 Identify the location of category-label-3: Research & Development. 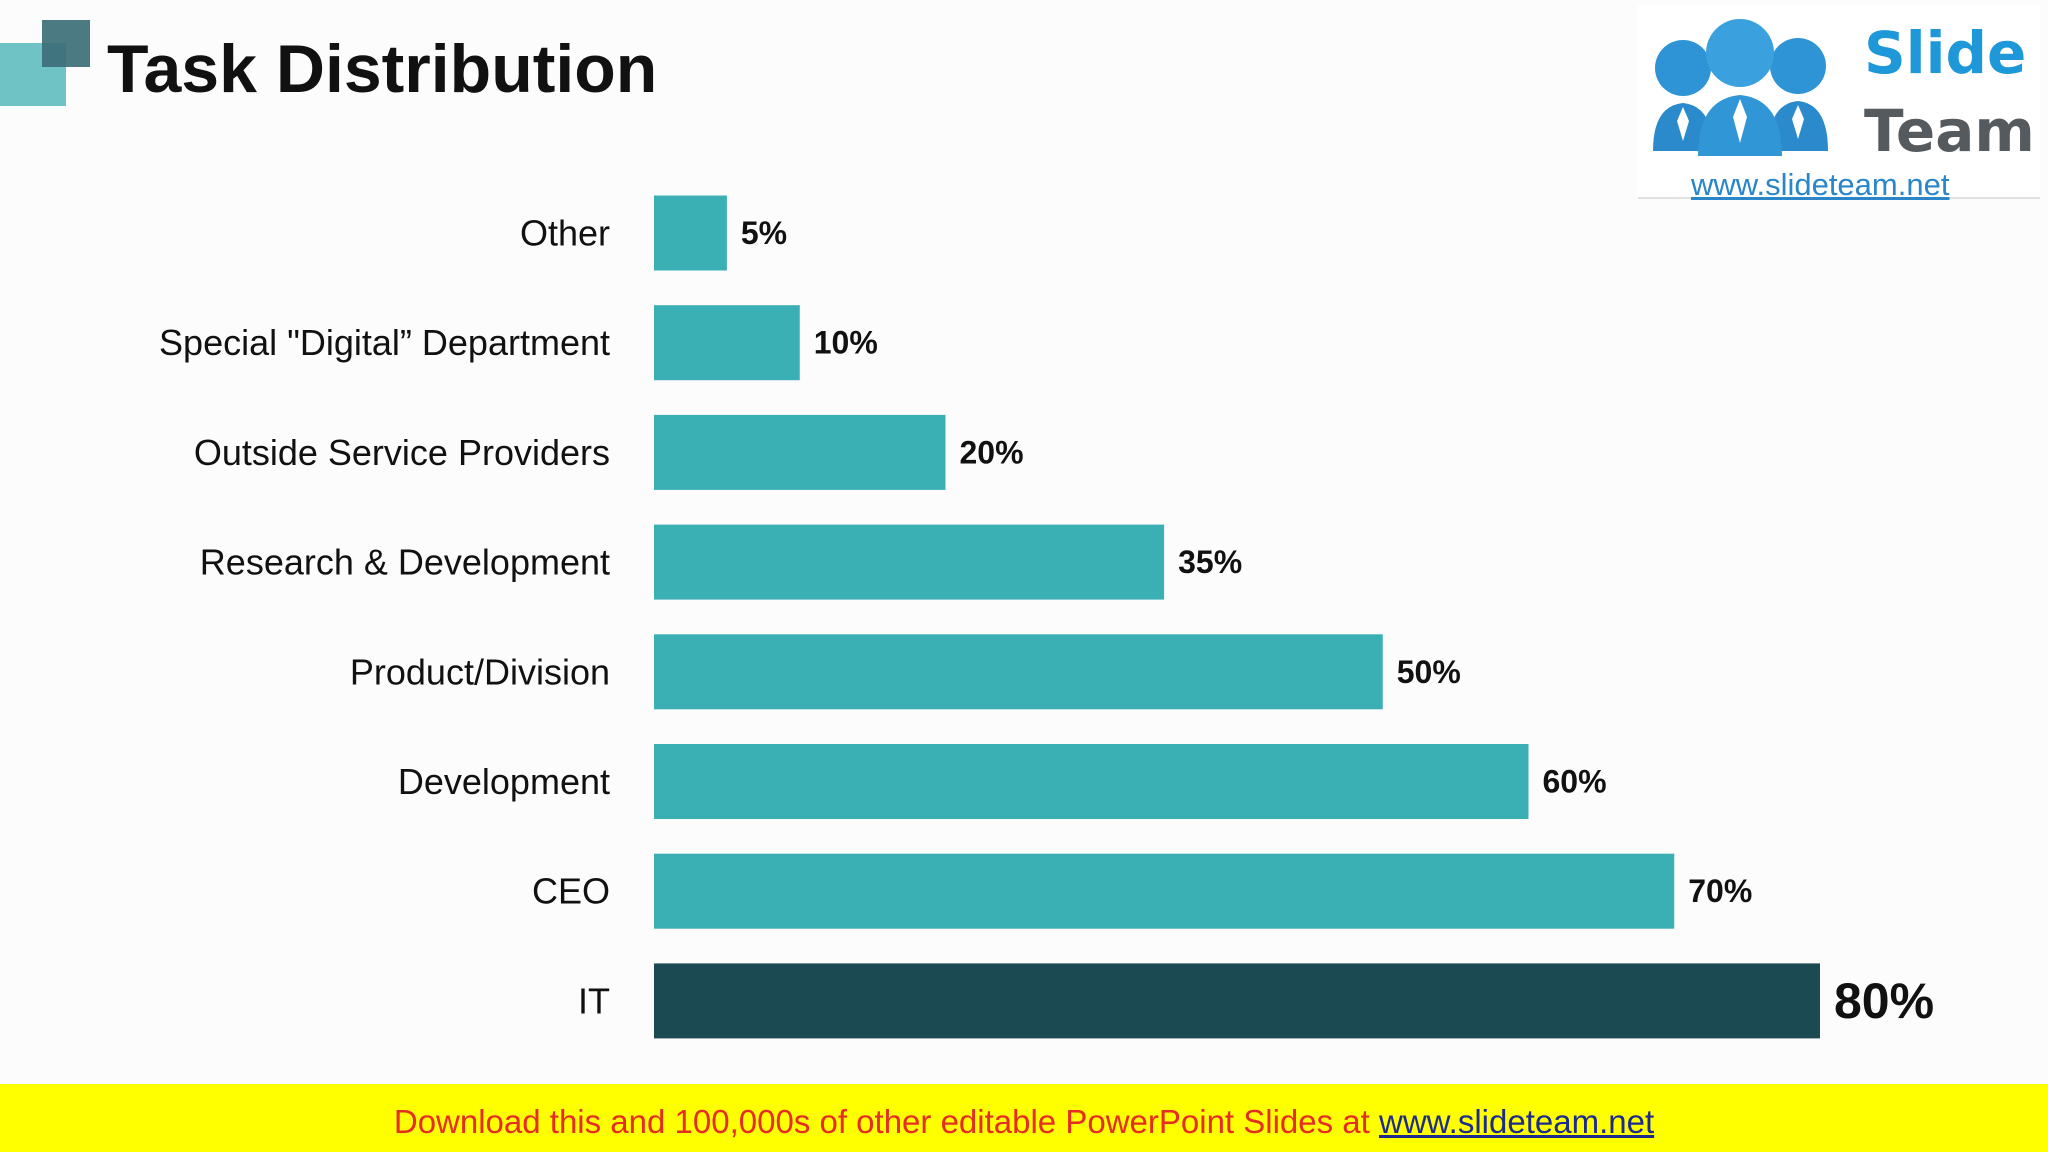
(405, 562).